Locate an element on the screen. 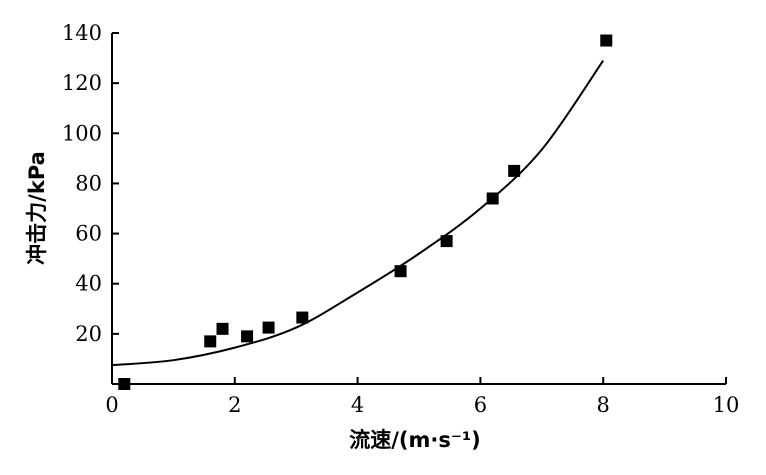 The width and height of the screenshot is (766, 475). y-tick-label-3: 80 is located at coordinates (88, 183).